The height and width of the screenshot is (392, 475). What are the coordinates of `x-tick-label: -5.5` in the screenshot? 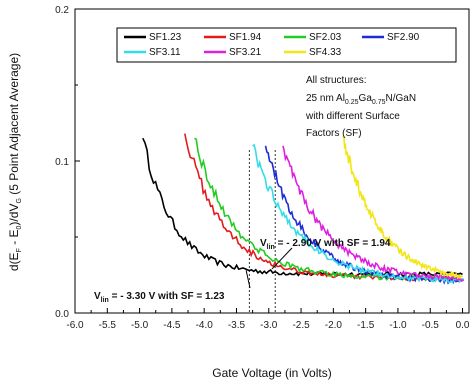 It's located at (108, 325).